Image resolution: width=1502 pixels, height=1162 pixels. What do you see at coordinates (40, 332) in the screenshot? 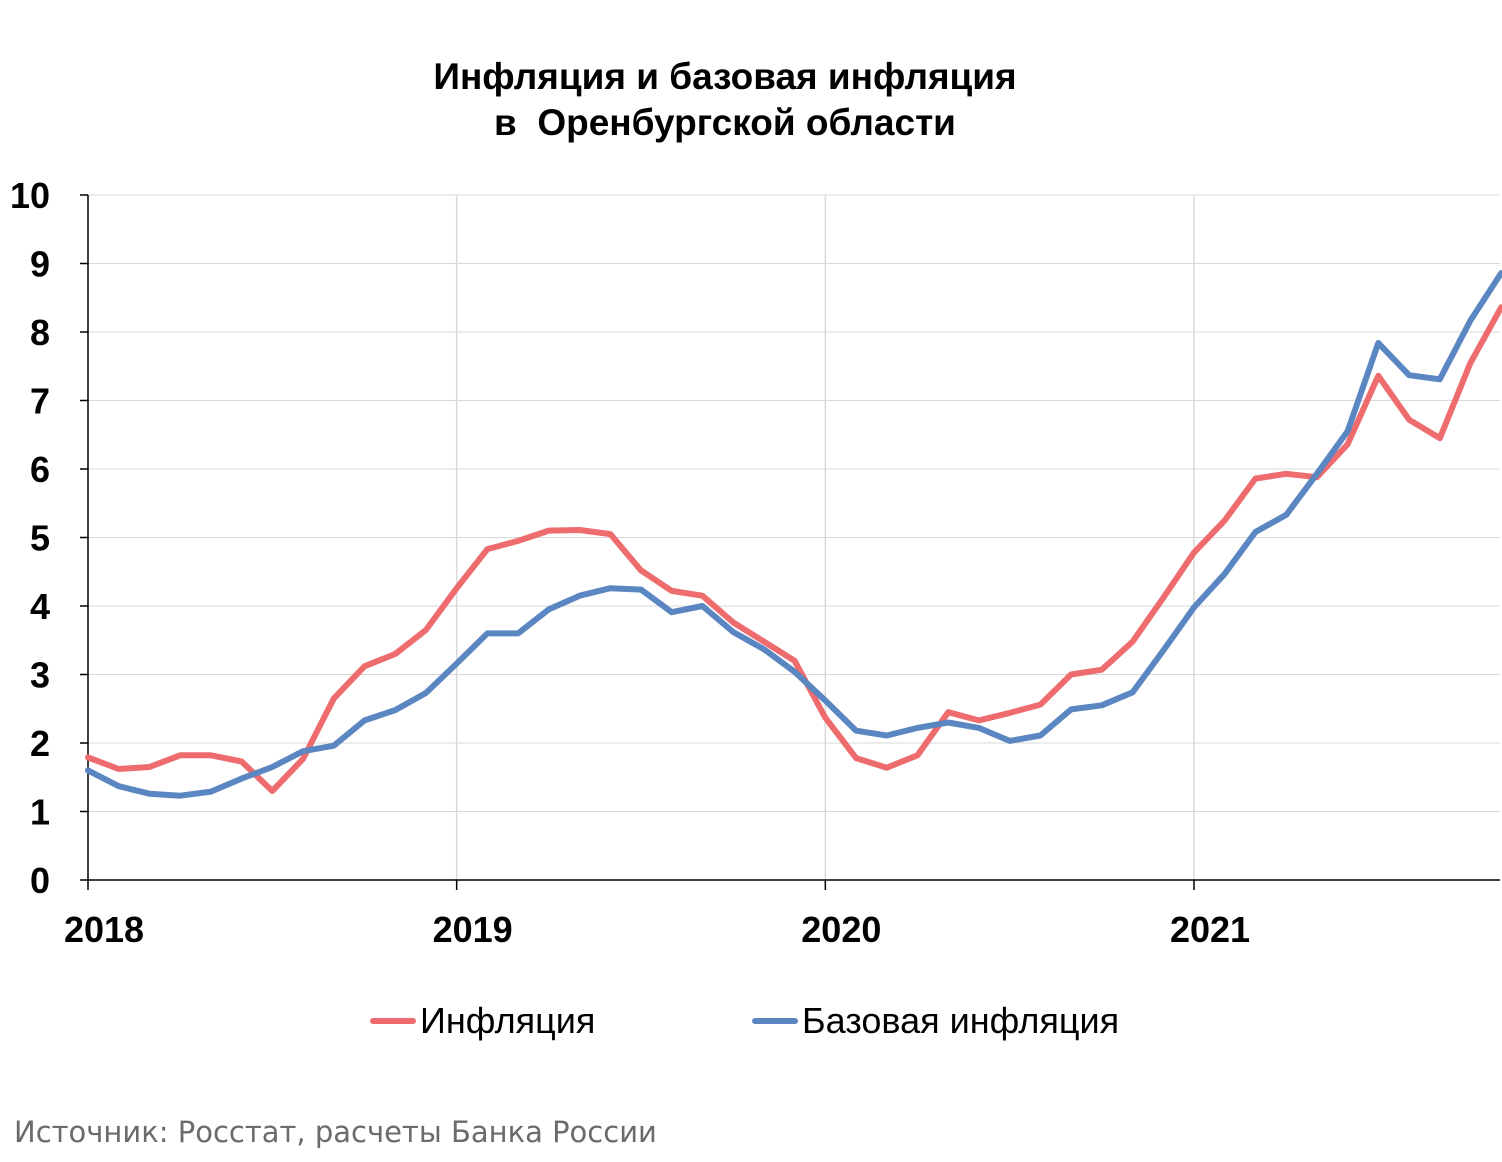
I see `y-tick-label: 8` at bounding box center [40, 332].